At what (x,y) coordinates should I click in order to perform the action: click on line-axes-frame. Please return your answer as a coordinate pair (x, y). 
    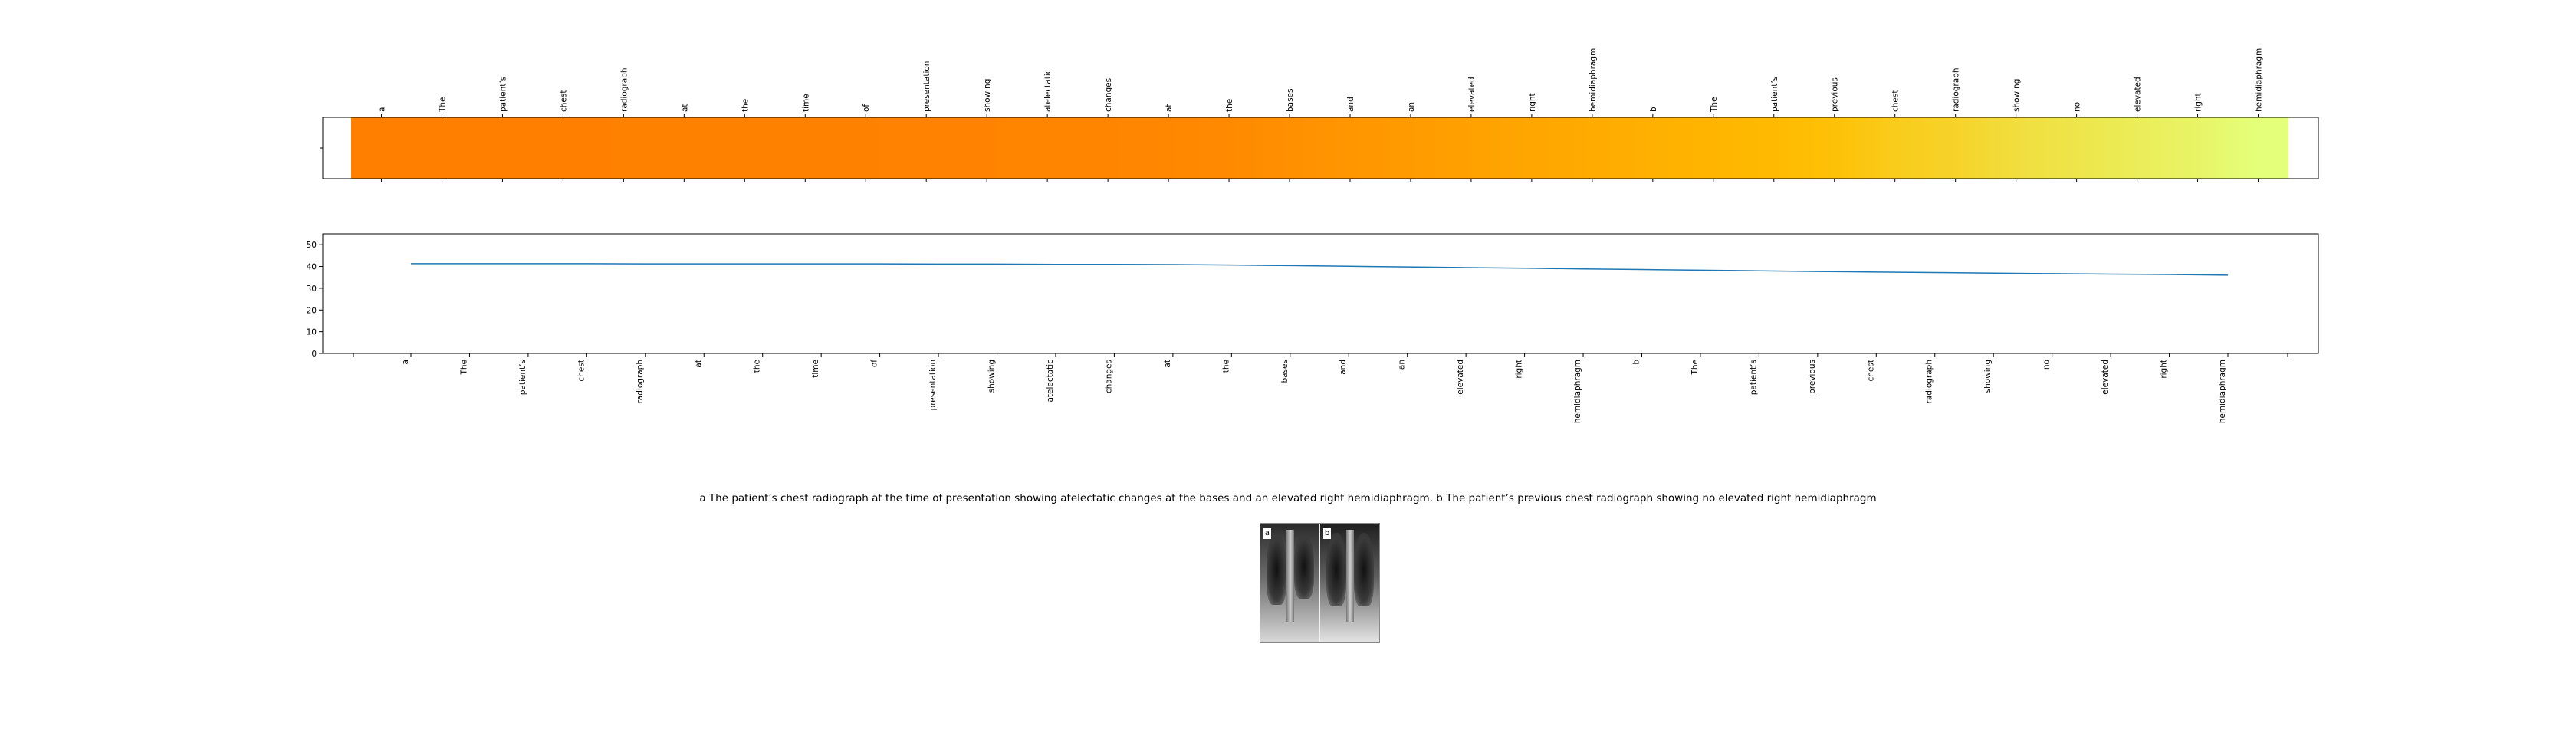
    Looking at the image, I should click on (1320, 293).